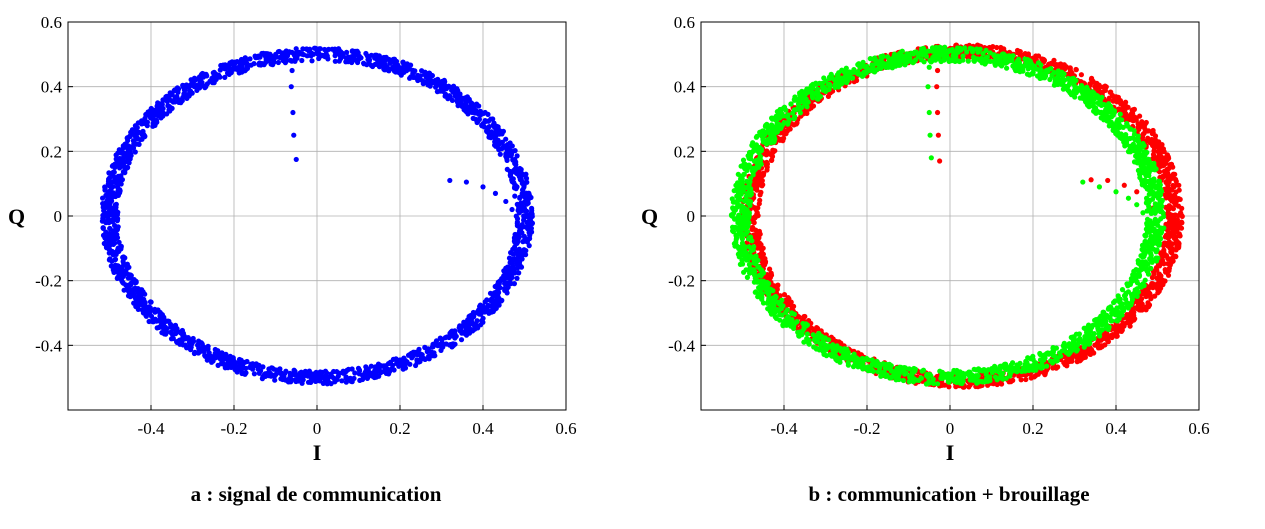  Describe the element at coordinates (58, 216) in the screenshot. I see `y-tick-label: 0` at that location.